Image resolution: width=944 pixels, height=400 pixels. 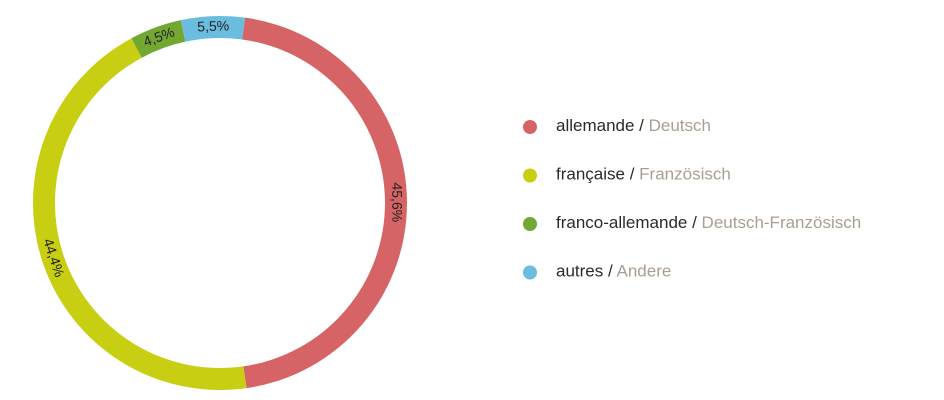 What do you see at coordinates (643, 174) in the screenshot?
I see `legend-label: française / Französisch` at bounding box center [643, 174].